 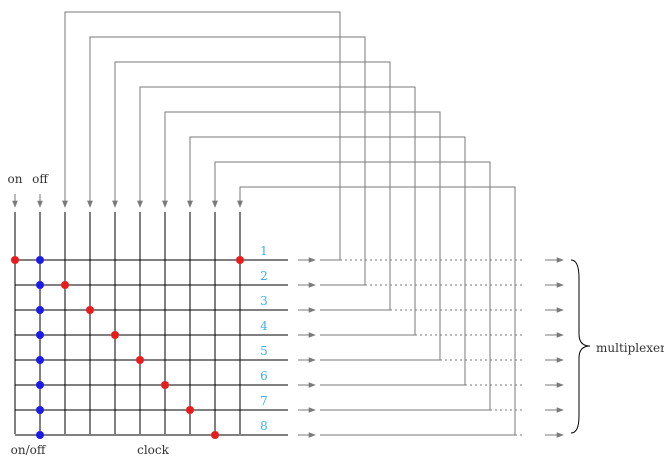 What do you see at coordinates (40, 179) in the screenshot?
I see `off-label: off` at bounding box center [40, 179].